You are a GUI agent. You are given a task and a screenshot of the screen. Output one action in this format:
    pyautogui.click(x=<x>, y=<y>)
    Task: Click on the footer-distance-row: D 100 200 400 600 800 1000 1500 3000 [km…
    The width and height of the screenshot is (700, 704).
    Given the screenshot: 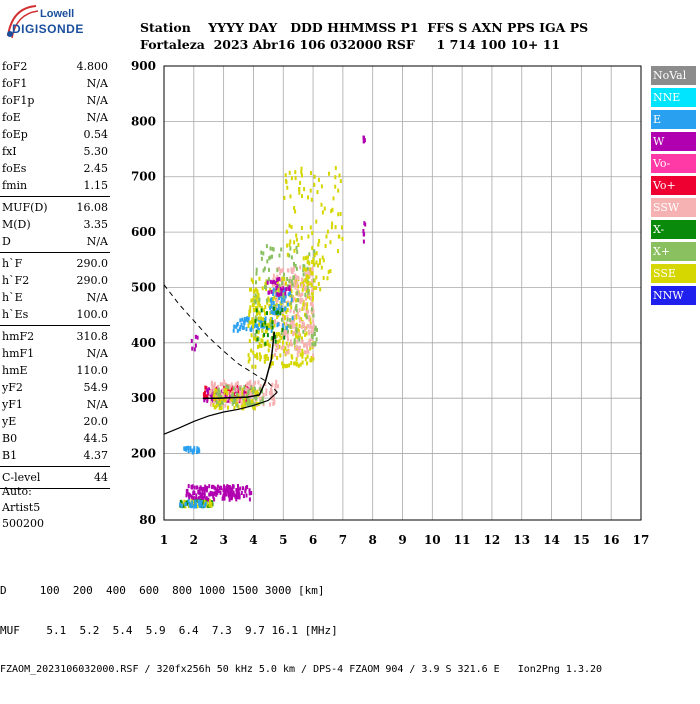 What is the action you would take?
    pyautogui.click(x=162, y=590)
    